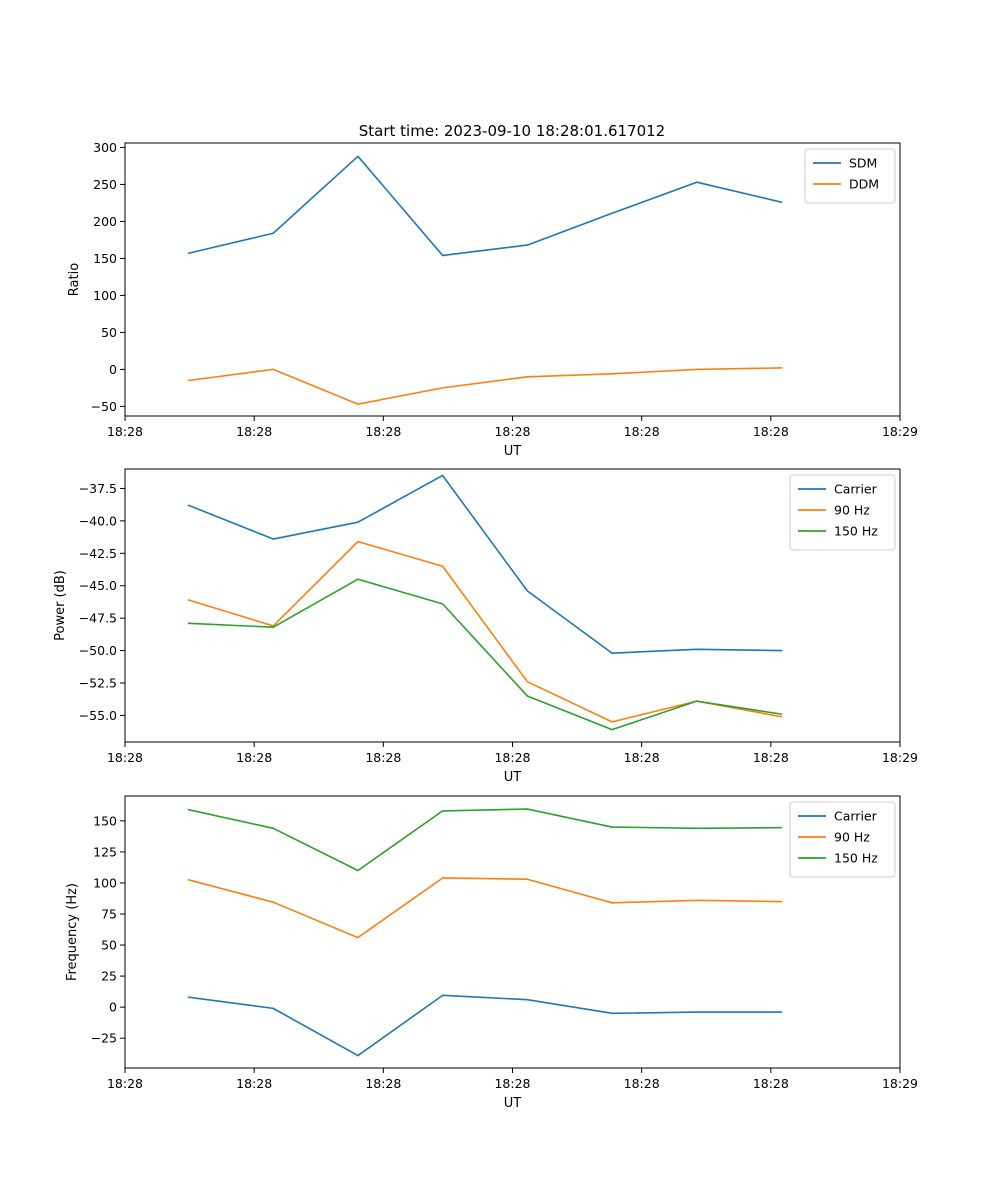  I want to click on y-axis-label: Frequency (Hz), so click(72, 932).